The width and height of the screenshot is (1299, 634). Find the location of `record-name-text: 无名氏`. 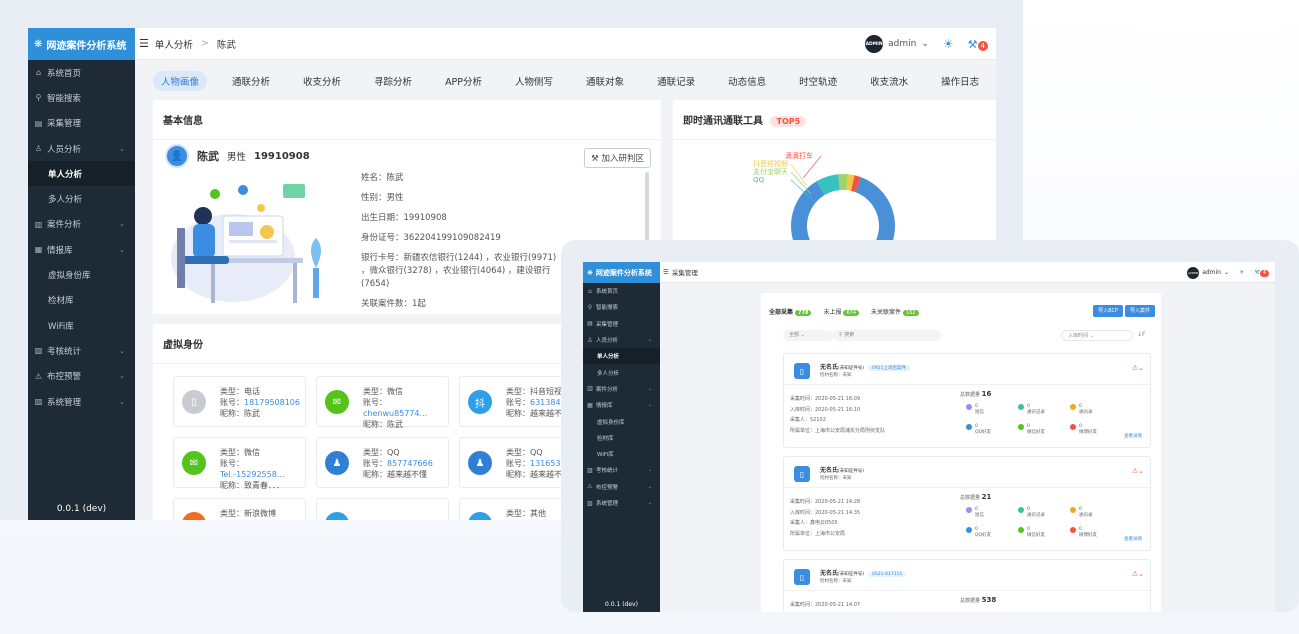

record-name-text: 无名氏 is located at coordinates (829, 573).